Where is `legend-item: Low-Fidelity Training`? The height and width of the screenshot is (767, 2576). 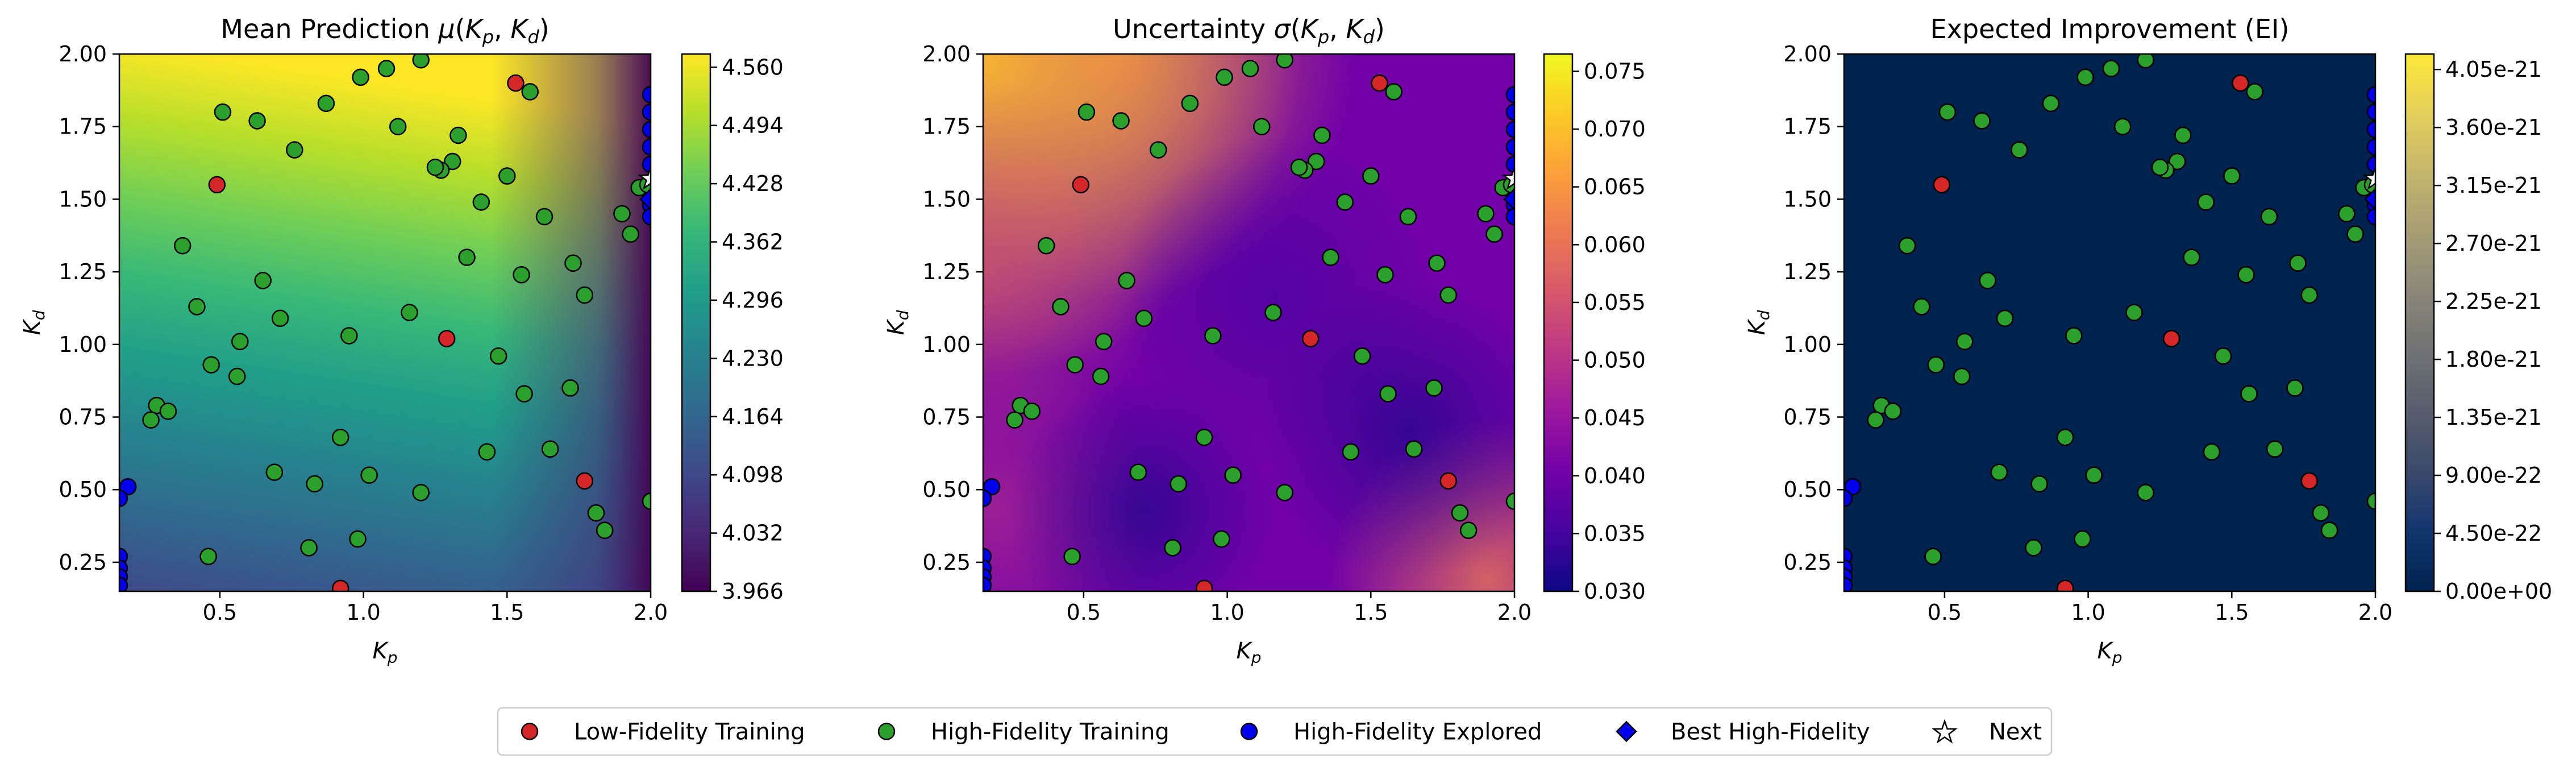 legend-item: Low-Fidelity Training is located at coordinates (663, 732).